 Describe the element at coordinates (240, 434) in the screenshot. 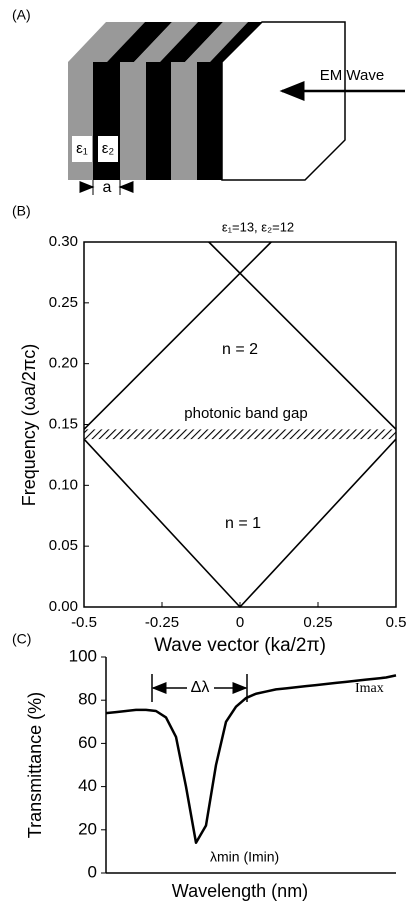

I see `band-gap` at that location.